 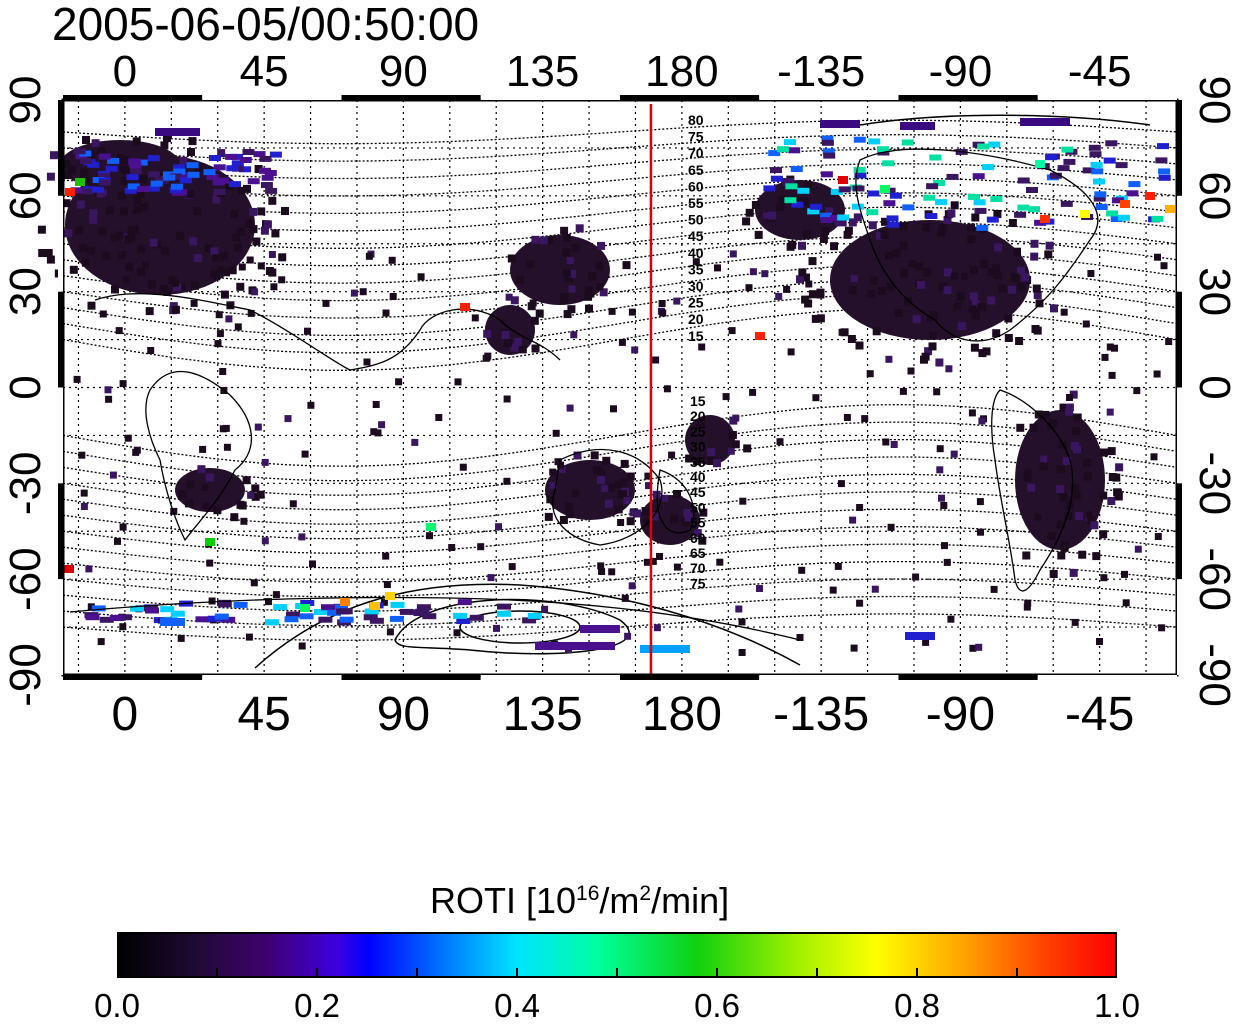 I want to click on axis-tick-top: -135, so click(x=821, y=71).